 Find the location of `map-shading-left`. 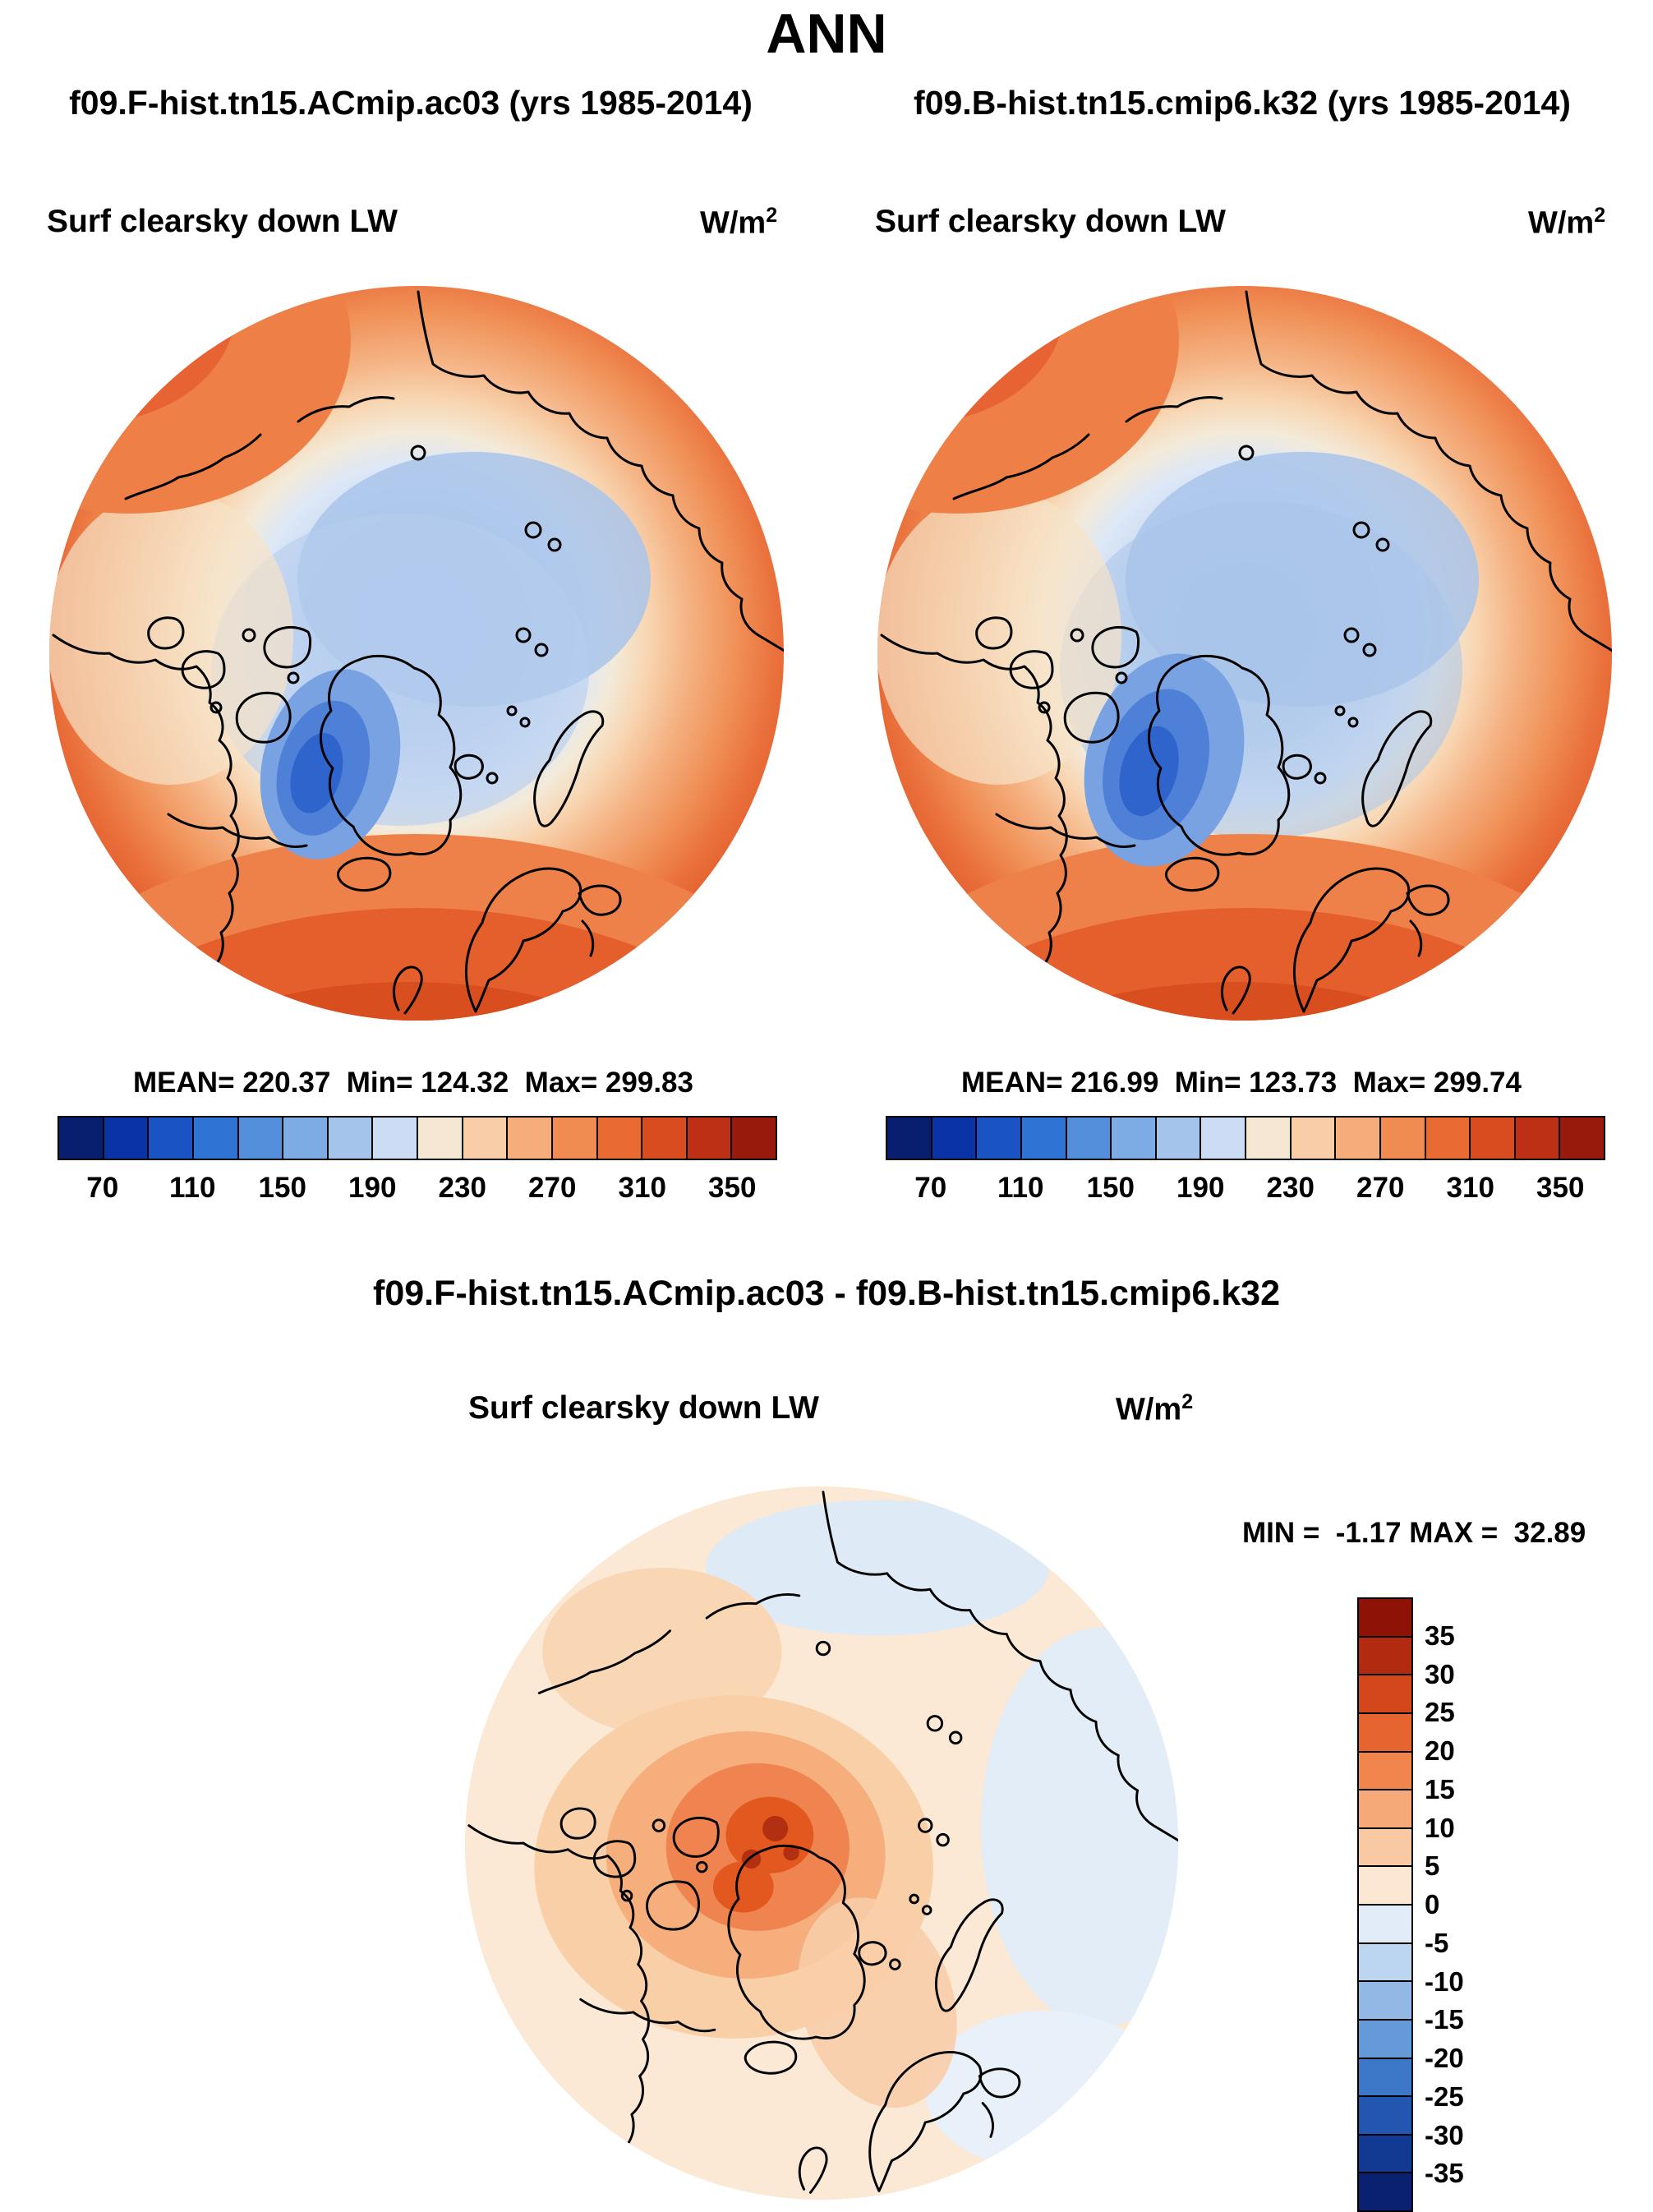

map-shading-left is located at coordinates (416, 653).